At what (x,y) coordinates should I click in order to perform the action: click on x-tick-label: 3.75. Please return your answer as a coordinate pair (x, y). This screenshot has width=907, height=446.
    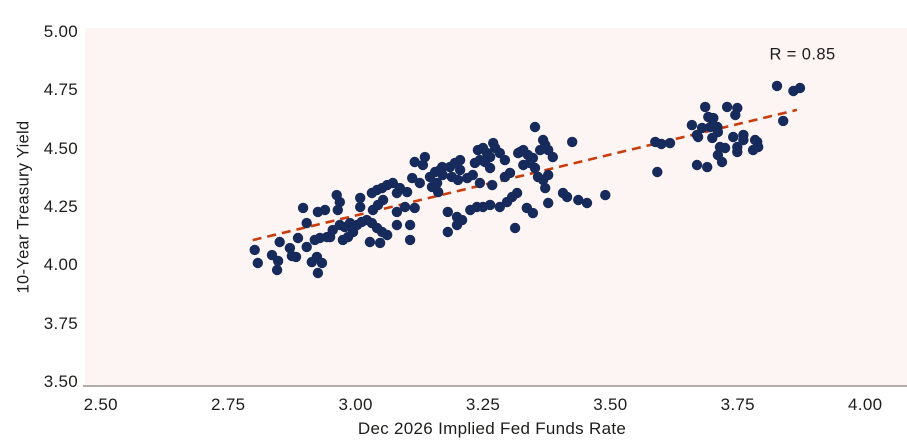
    Looking at the image, I should click on (737, 404).